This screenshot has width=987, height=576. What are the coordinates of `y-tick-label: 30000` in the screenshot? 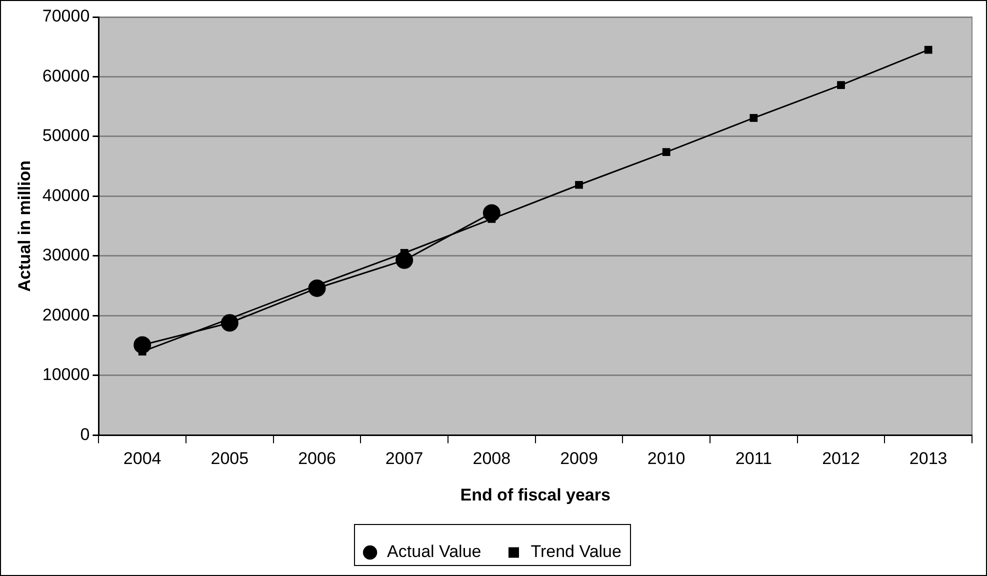 It's located at (66, 255).